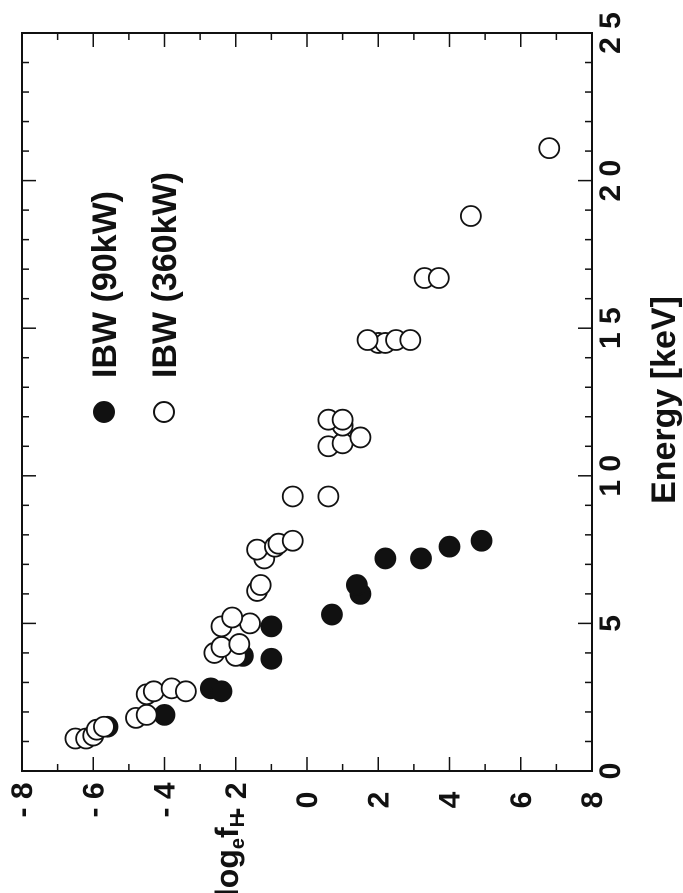 Image resolution: width=683 pixels, height=893 pixels. What do you see at coordinates (227, 832) in the screenshot?
I see `y-axis-label-part: f` at bounding box center [227, 832].